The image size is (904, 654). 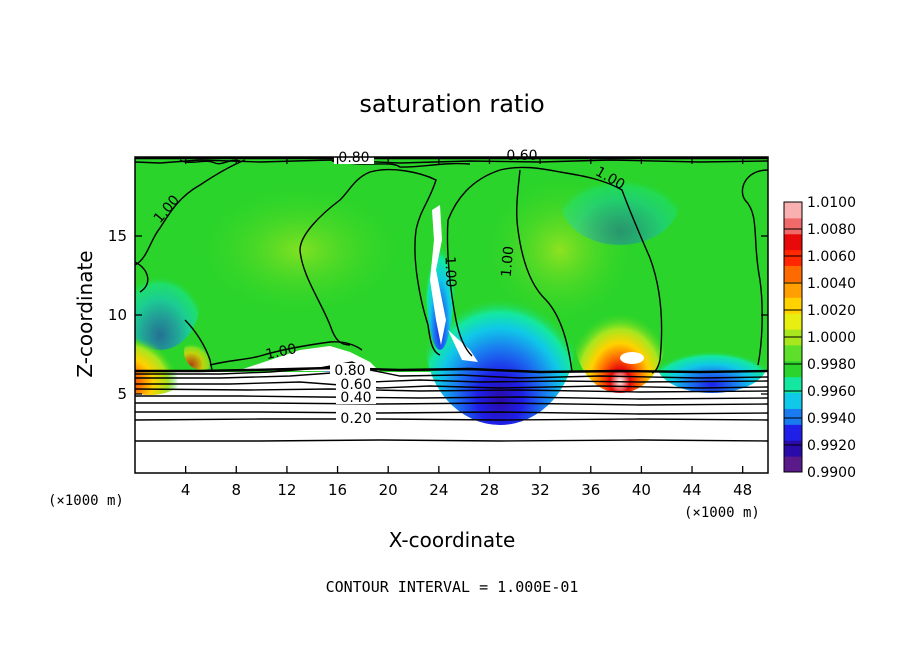 What do you see at coordinates (831, 365) in the screenshot?
I see `colorbar-label: 0.9980` at bounding box center [831, 365].